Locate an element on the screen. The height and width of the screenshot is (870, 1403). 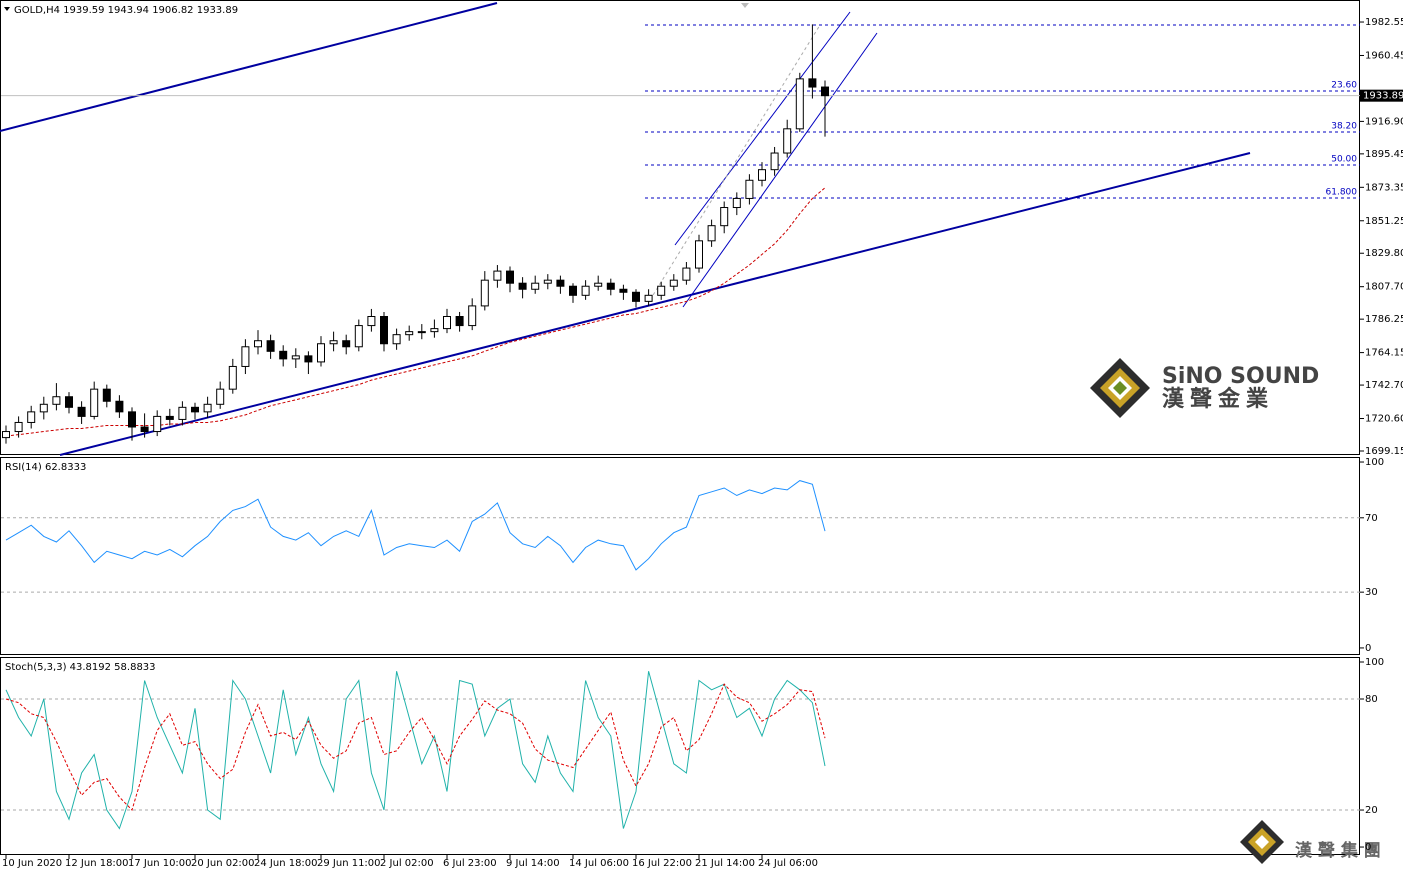
fib-label: 38.20 is located at coordinates (1344, 126).